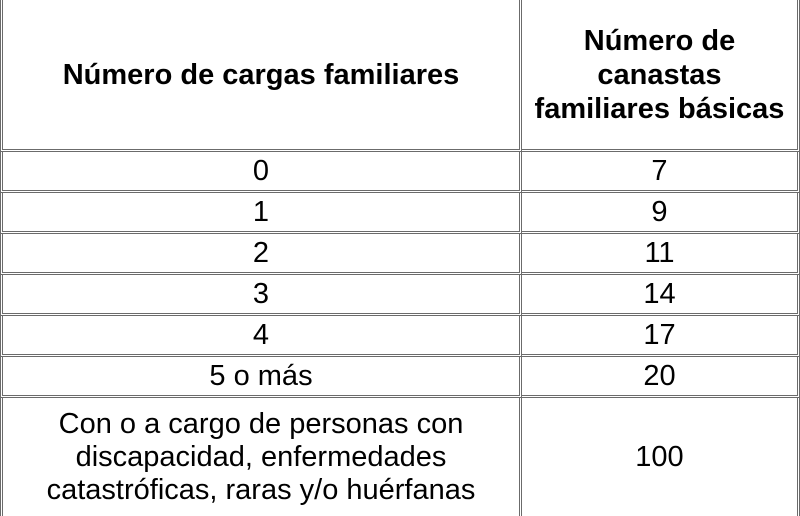 The image size is (800, 516). I want to click on dependents-cell: 4, so click(261, 336).